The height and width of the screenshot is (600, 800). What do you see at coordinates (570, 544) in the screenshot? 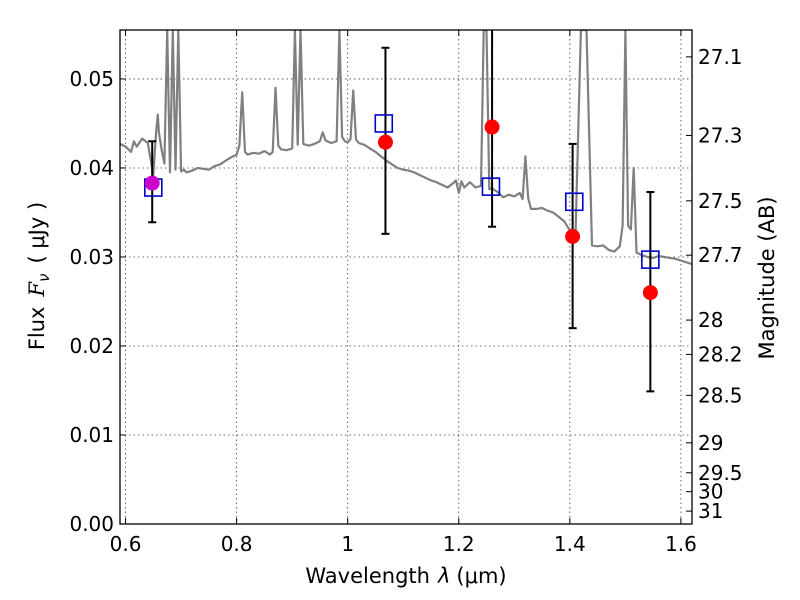
I see `x-tick-label: 1.4` at bounding box center [570, 544].